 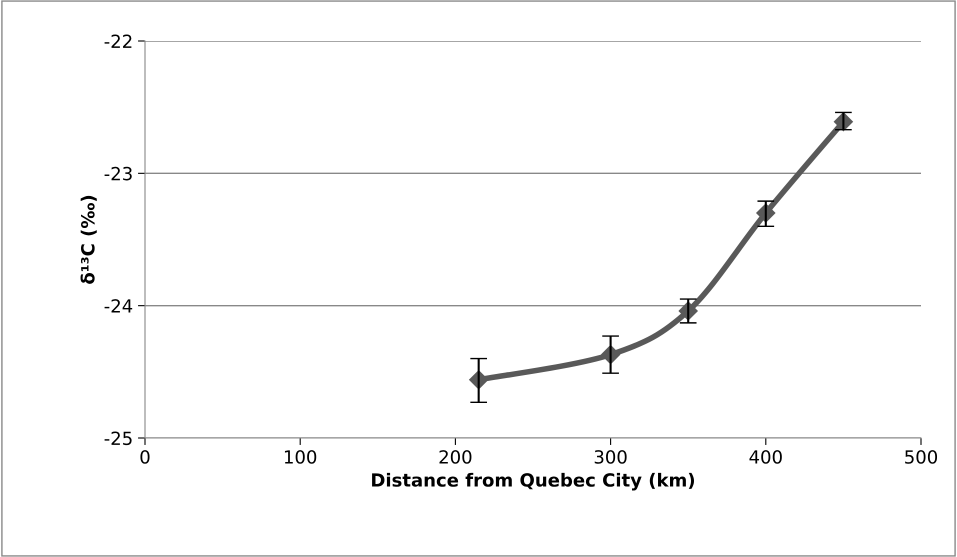 What do you see at coordinates (118, 438) in the screenshot?
I see `y-tick-label: -25` at bounding box center [118, 438].